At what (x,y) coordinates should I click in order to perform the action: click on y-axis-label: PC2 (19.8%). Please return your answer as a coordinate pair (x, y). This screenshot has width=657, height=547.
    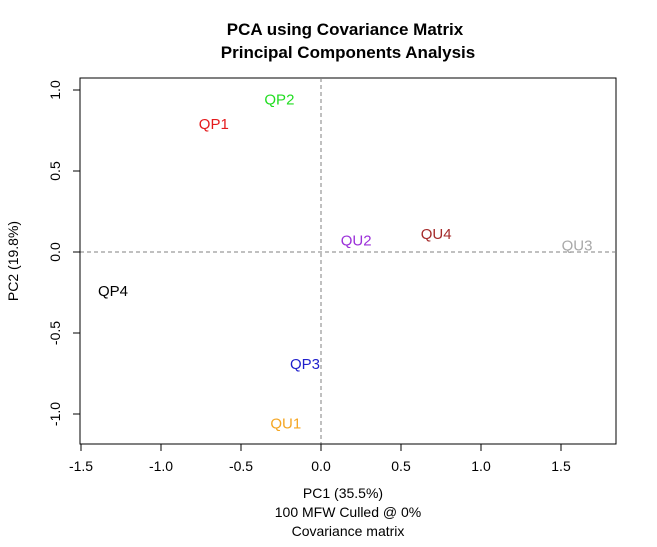
    Looking at the image, I should click on (13, 261).